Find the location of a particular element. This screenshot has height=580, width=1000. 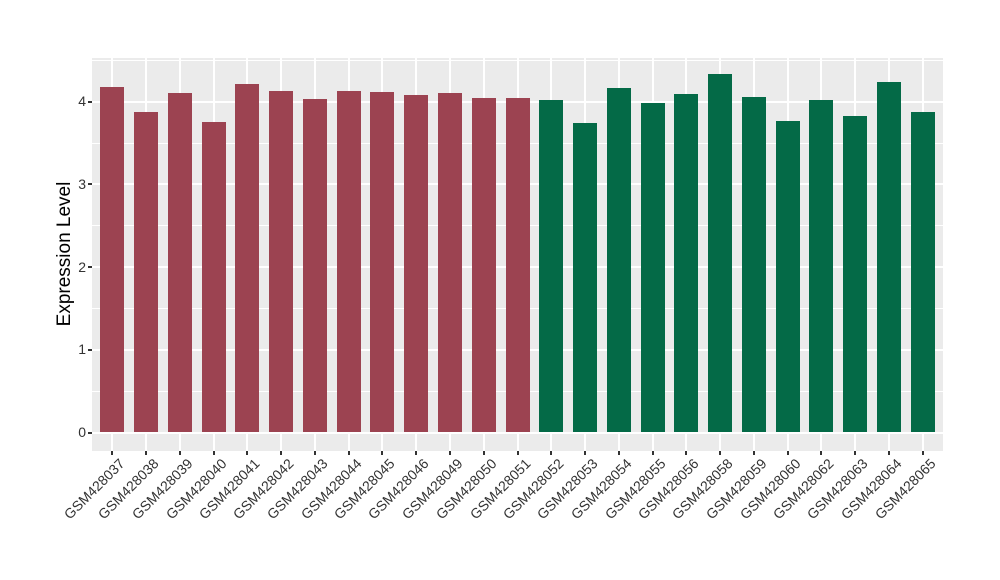

bar-GSM428039 is located at coordinates (179, 263).